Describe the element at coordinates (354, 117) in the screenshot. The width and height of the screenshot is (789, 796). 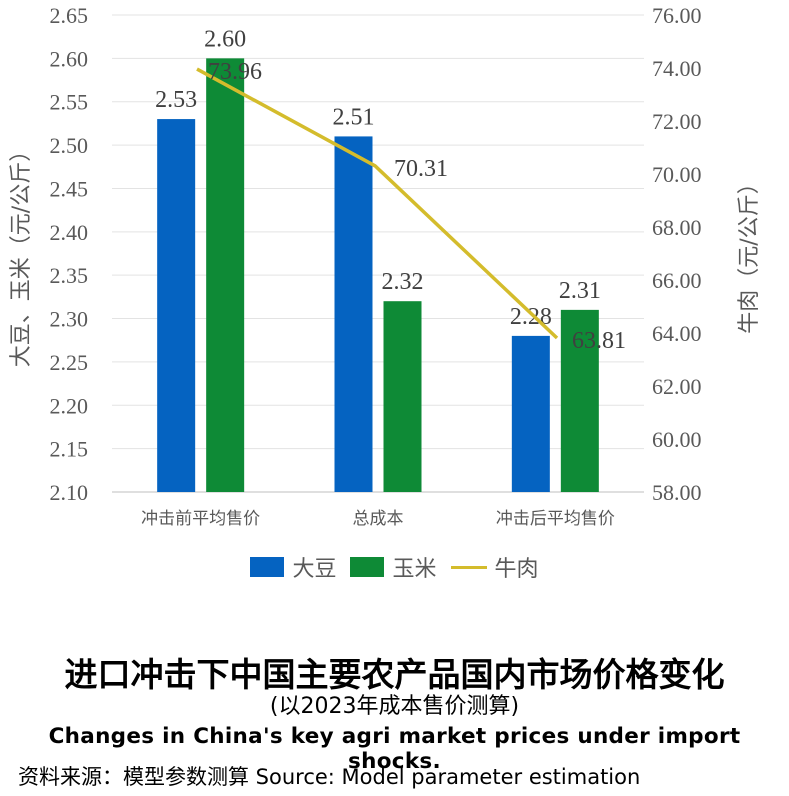
I see `data-label: 2.51` at that location.